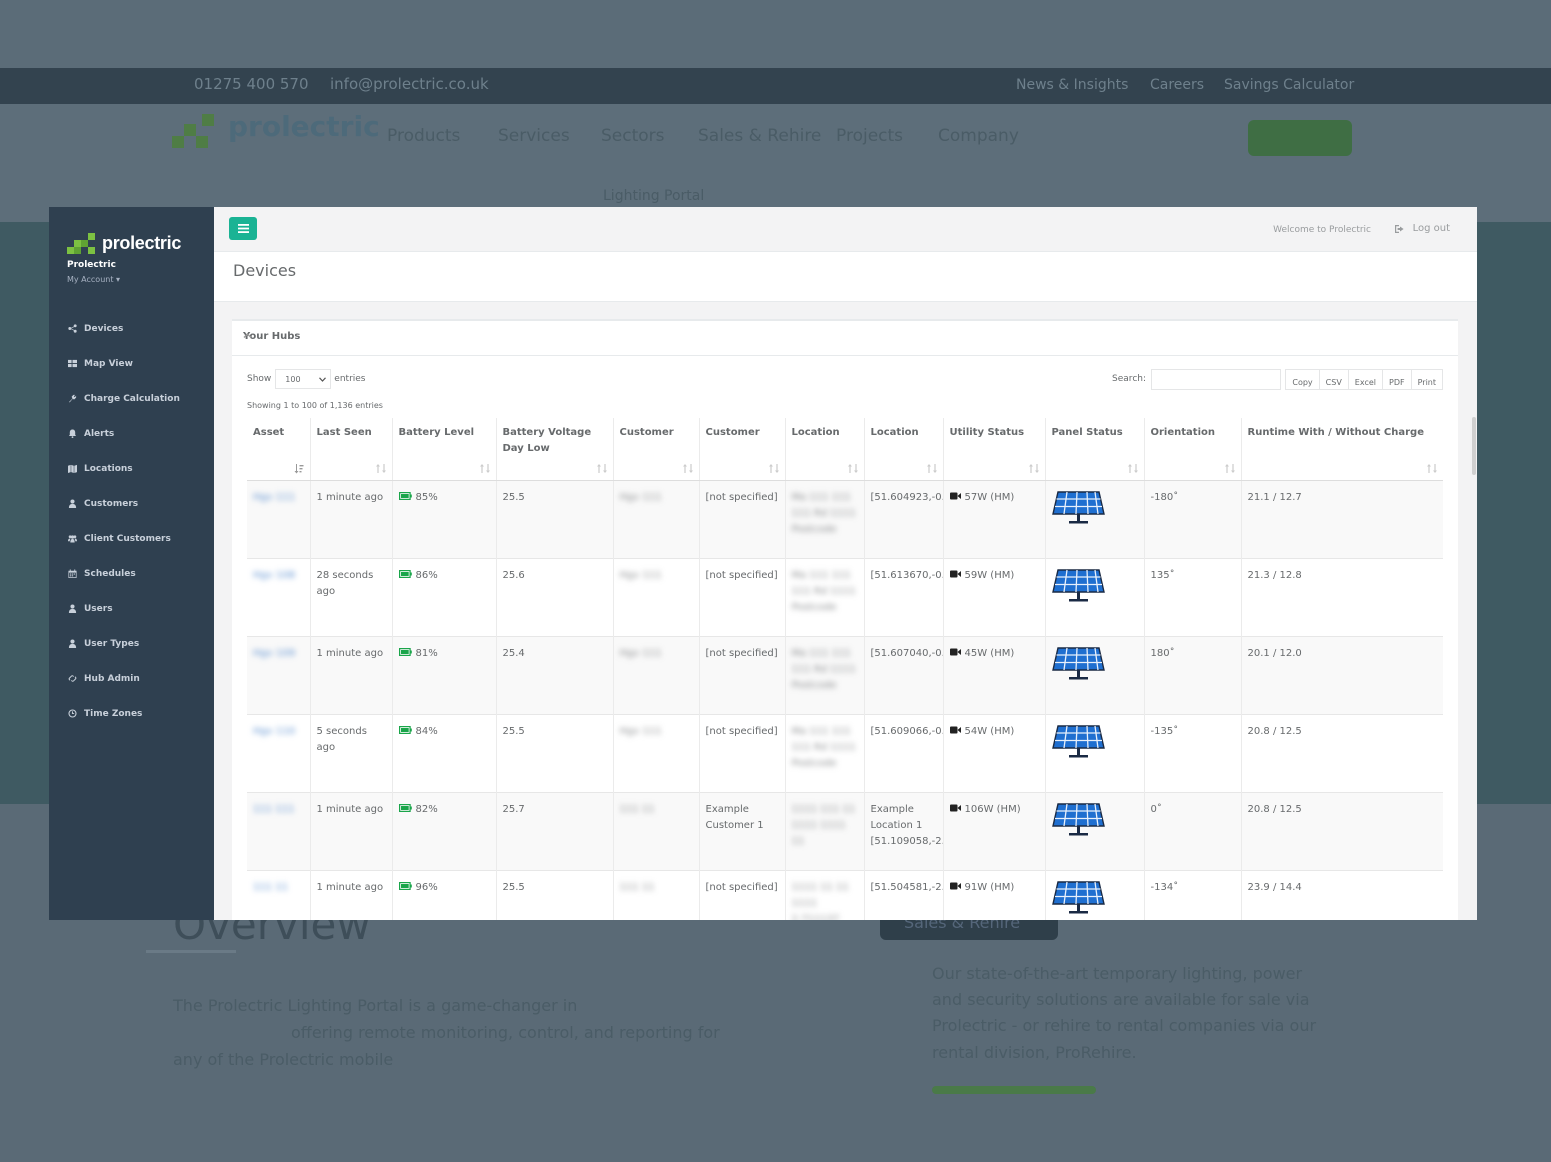 This screenshot has height=1162, width=1551. Describe the element at coordinates (1474, 446) in the screenshot. I see `scrollbar` at that location.